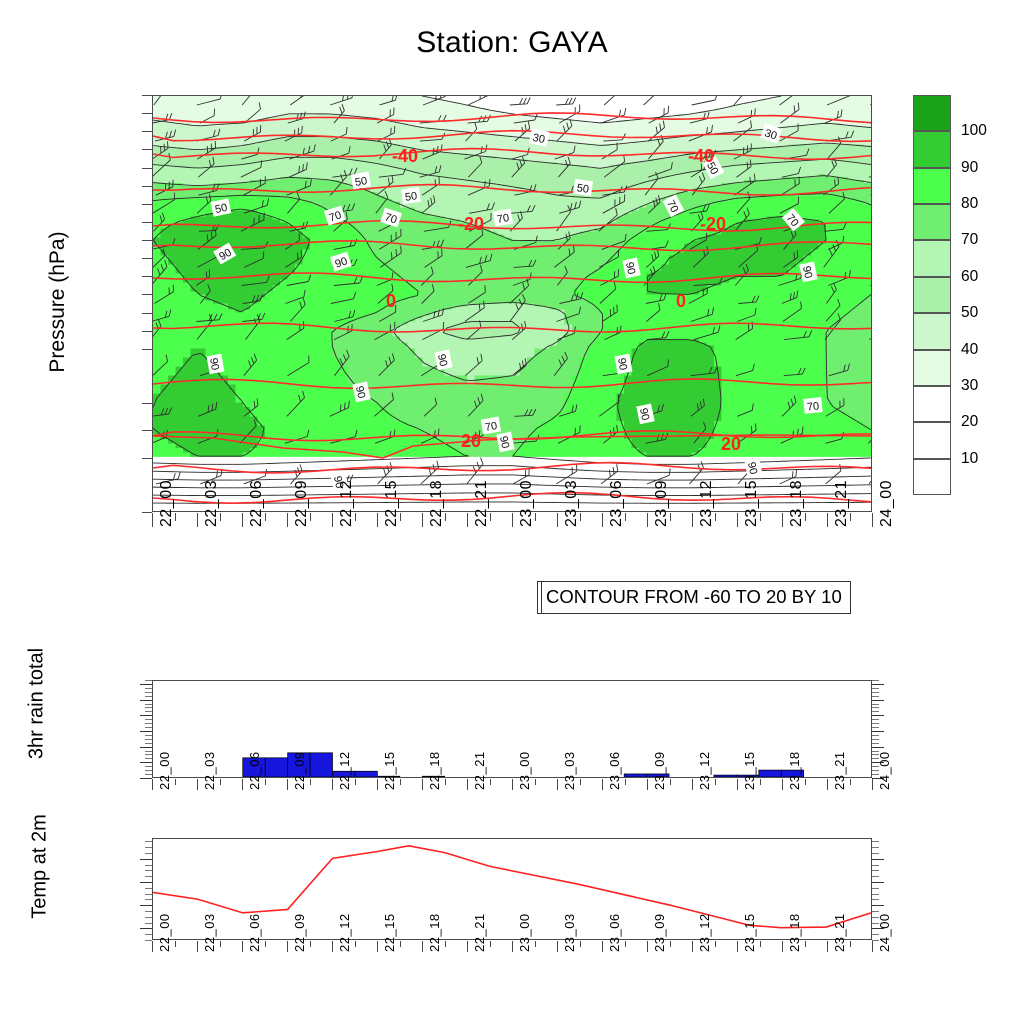 The height and width of the screenshot is (1024, 1024). What do you see at coordinates (614, 770) in the screenshot?
I see `rain-xaxis-label: 23_06` at bounding box center [614, 770].